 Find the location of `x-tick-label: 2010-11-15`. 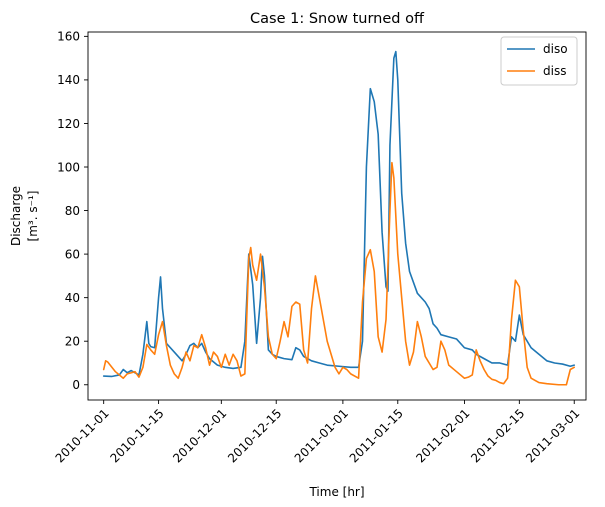

x-tick-label: 2010-11-15 is located at coordinates (136, 435).